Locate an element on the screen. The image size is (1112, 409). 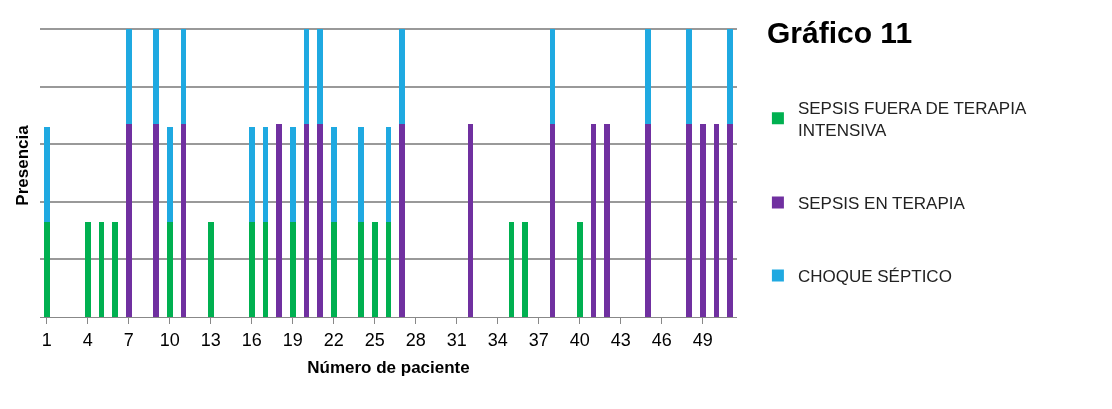
x-tick-label: 13 is located at coordinates (210, 339).